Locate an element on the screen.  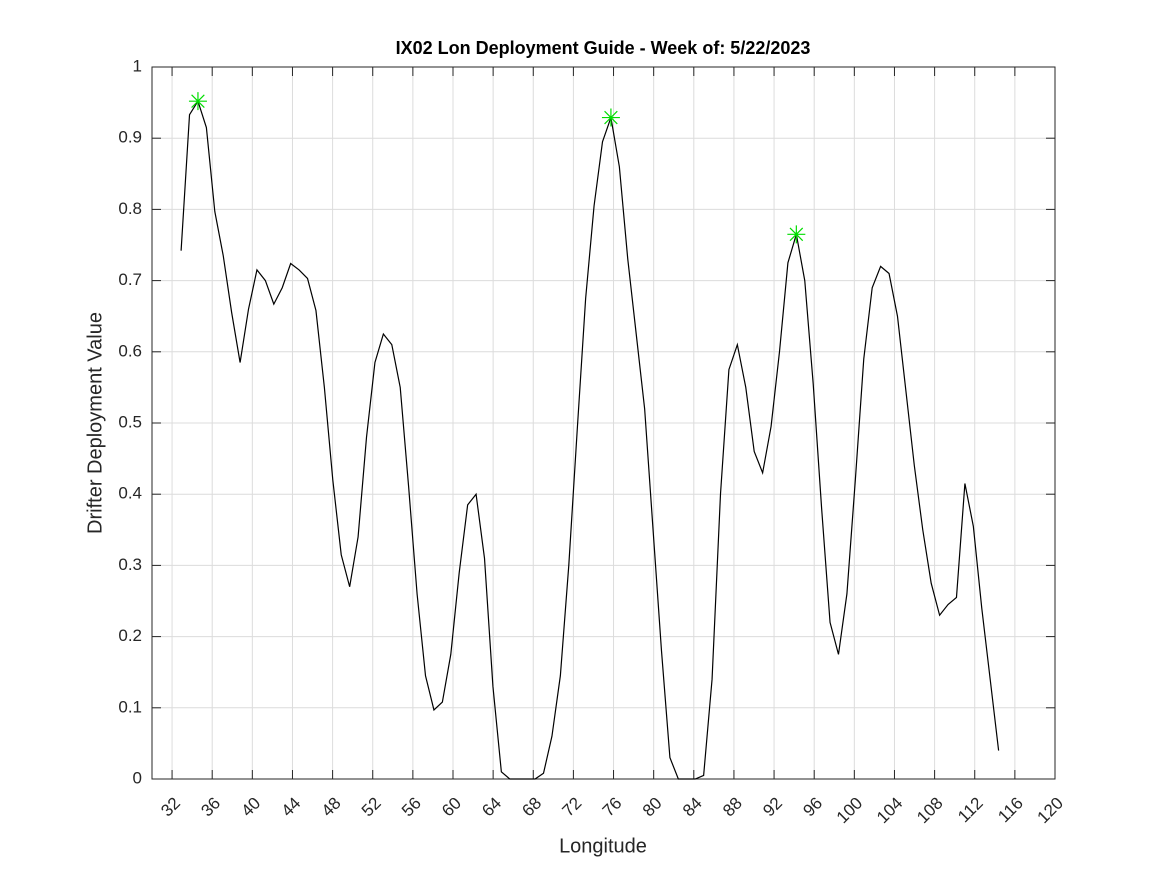
y-tick-label: 0.8 is located at coordinates (130, 208).